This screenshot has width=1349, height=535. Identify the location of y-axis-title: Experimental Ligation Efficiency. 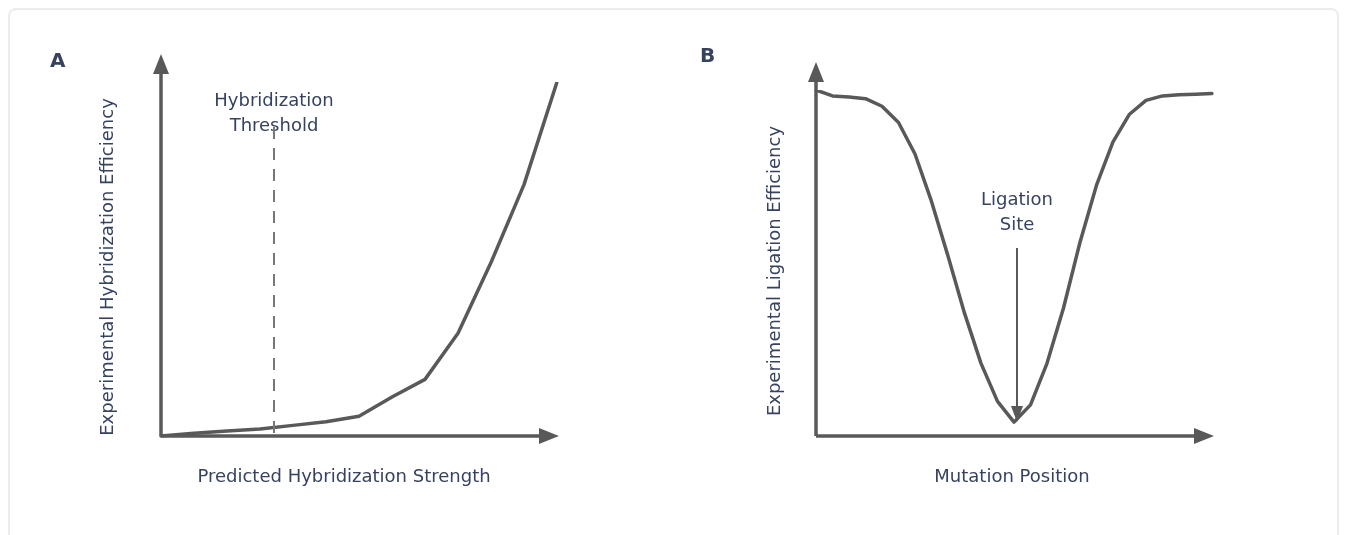
(773, 271).